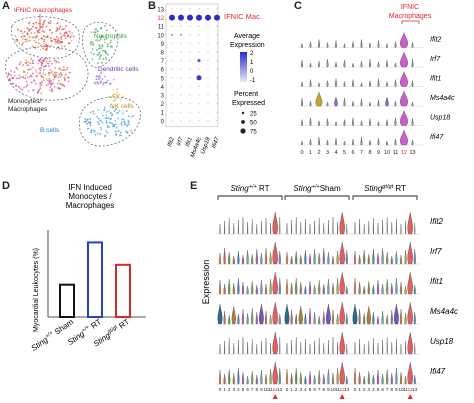  Describe the element at coordinates (49, 335) in the screenshot. I see `d-category-label-sup: +/+` at that location.